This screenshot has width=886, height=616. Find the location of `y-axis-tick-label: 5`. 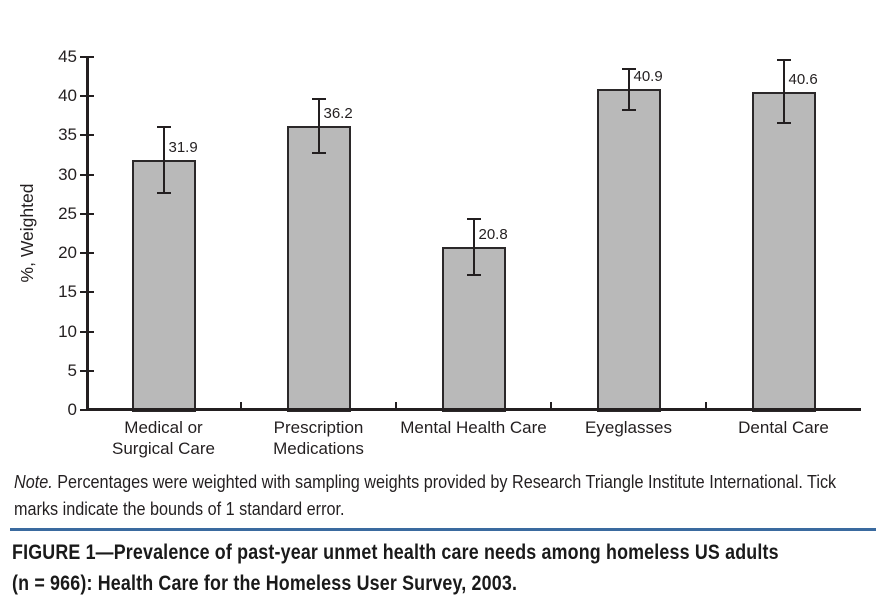

y-axis-tick-label: 5 is located at coordinates (72, 370).